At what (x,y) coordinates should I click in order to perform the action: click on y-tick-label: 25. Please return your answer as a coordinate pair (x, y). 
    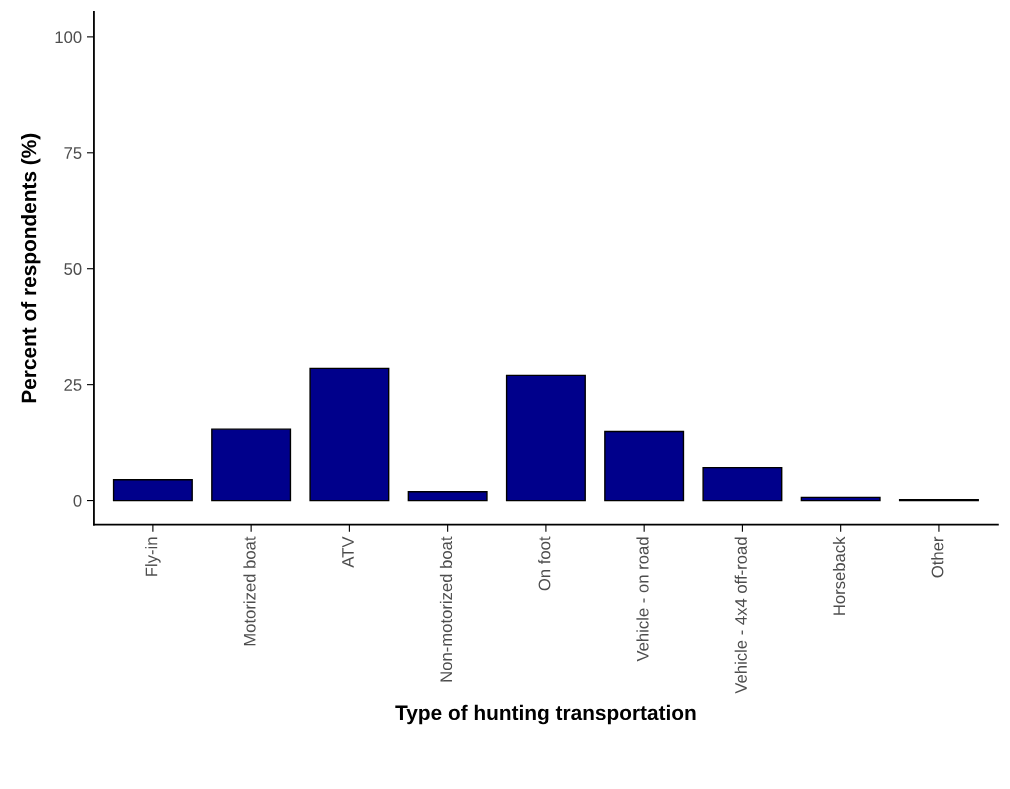
    Looking at the image, I should click on (73, 385).